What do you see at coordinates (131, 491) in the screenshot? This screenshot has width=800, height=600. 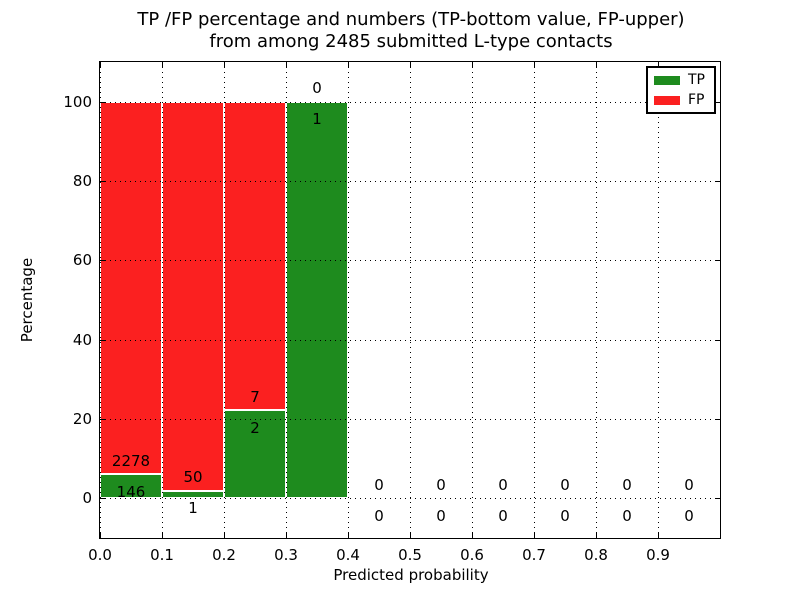 I see `tp-count-label: 146` at bounding box center [131, 491].